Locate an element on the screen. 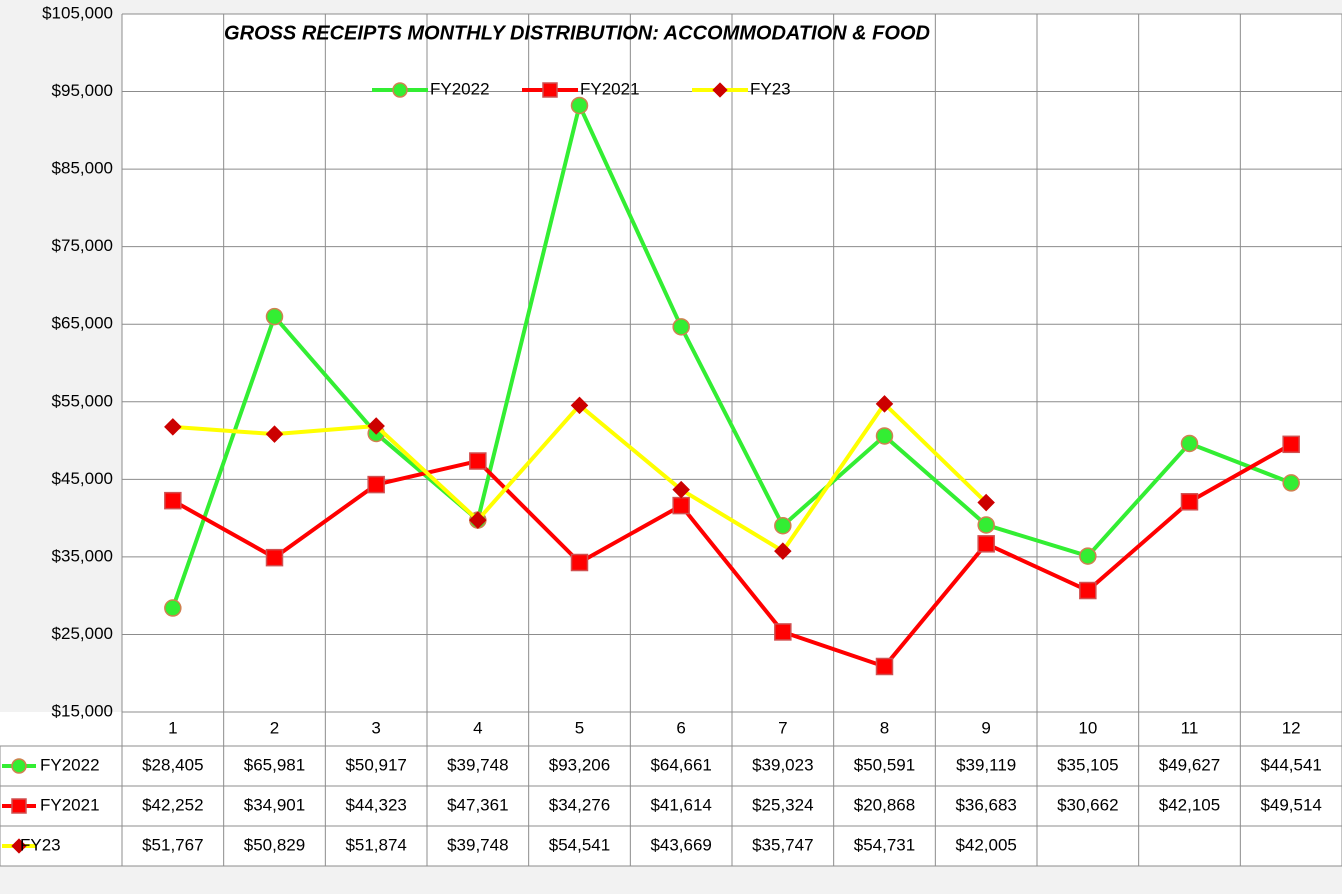 This screenshot has height=894, width=1342. x-tick-label: 5 is located at coordinates (579, 727).